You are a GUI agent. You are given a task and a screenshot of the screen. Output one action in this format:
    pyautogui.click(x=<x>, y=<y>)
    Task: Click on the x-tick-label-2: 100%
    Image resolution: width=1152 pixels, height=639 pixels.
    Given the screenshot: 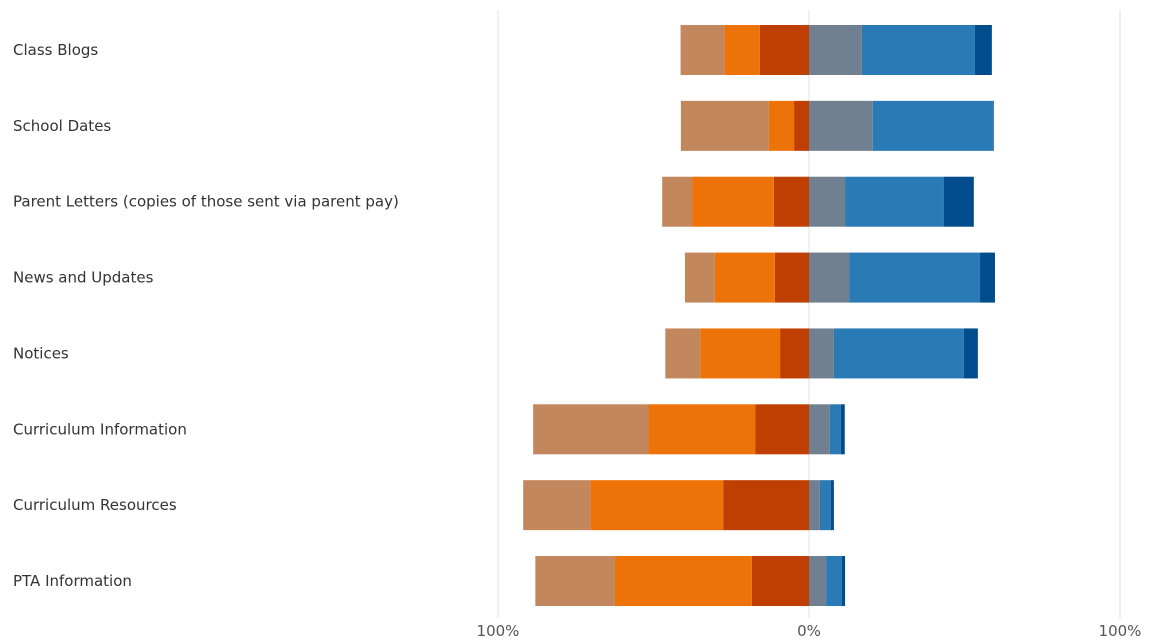 What is the action you would take?
    pyautogui.click(x=1120, y=630)
    